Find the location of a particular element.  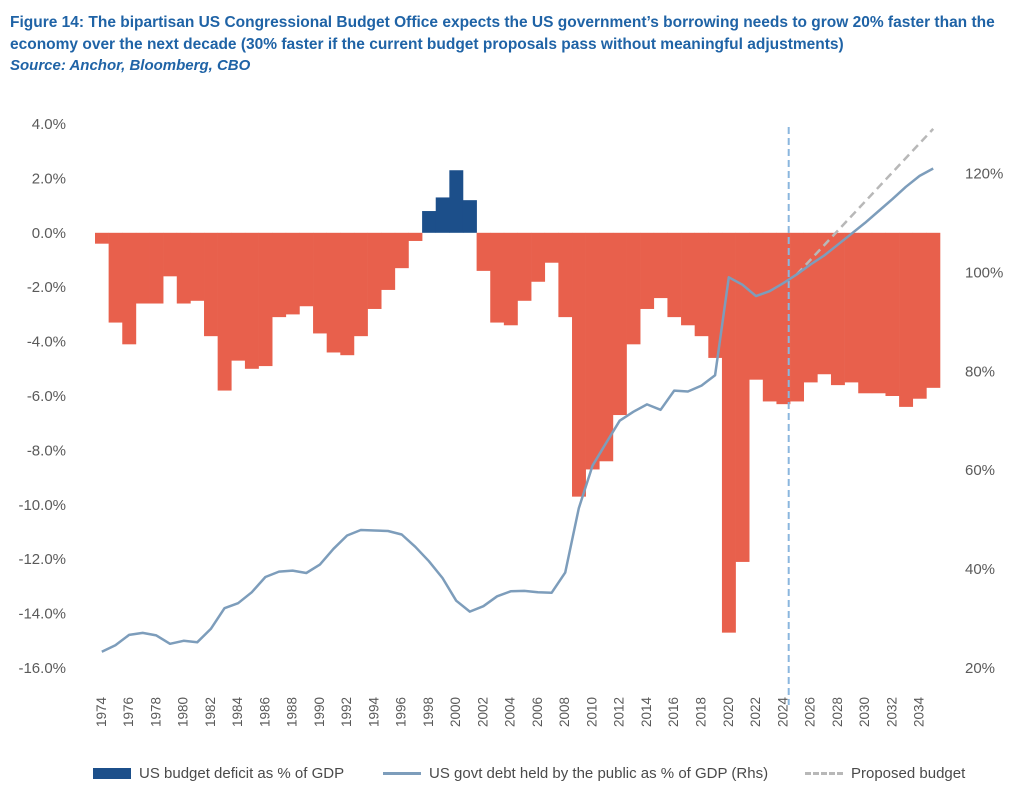

x-tick-label: 2010 is located at coordinates (592, 712).